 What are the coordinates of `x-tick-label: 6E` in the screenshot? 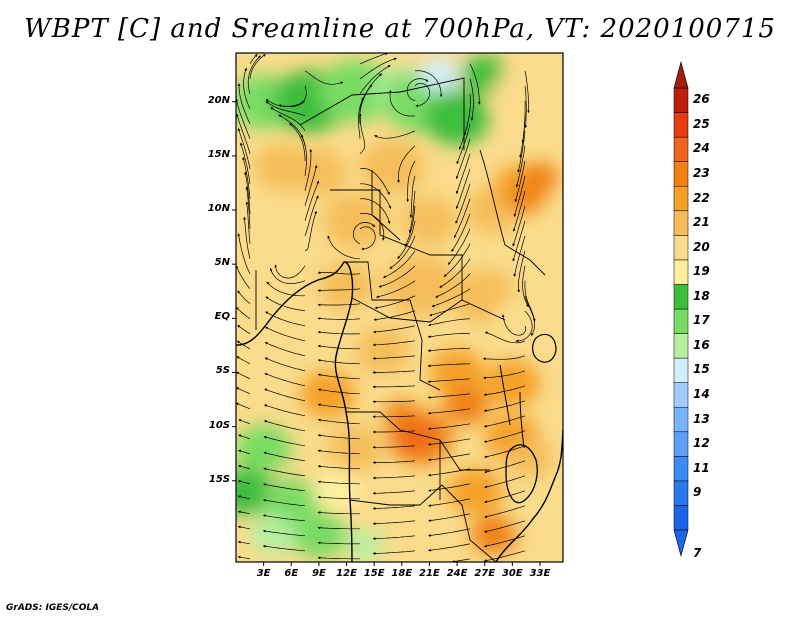 It's located at (291, 573).